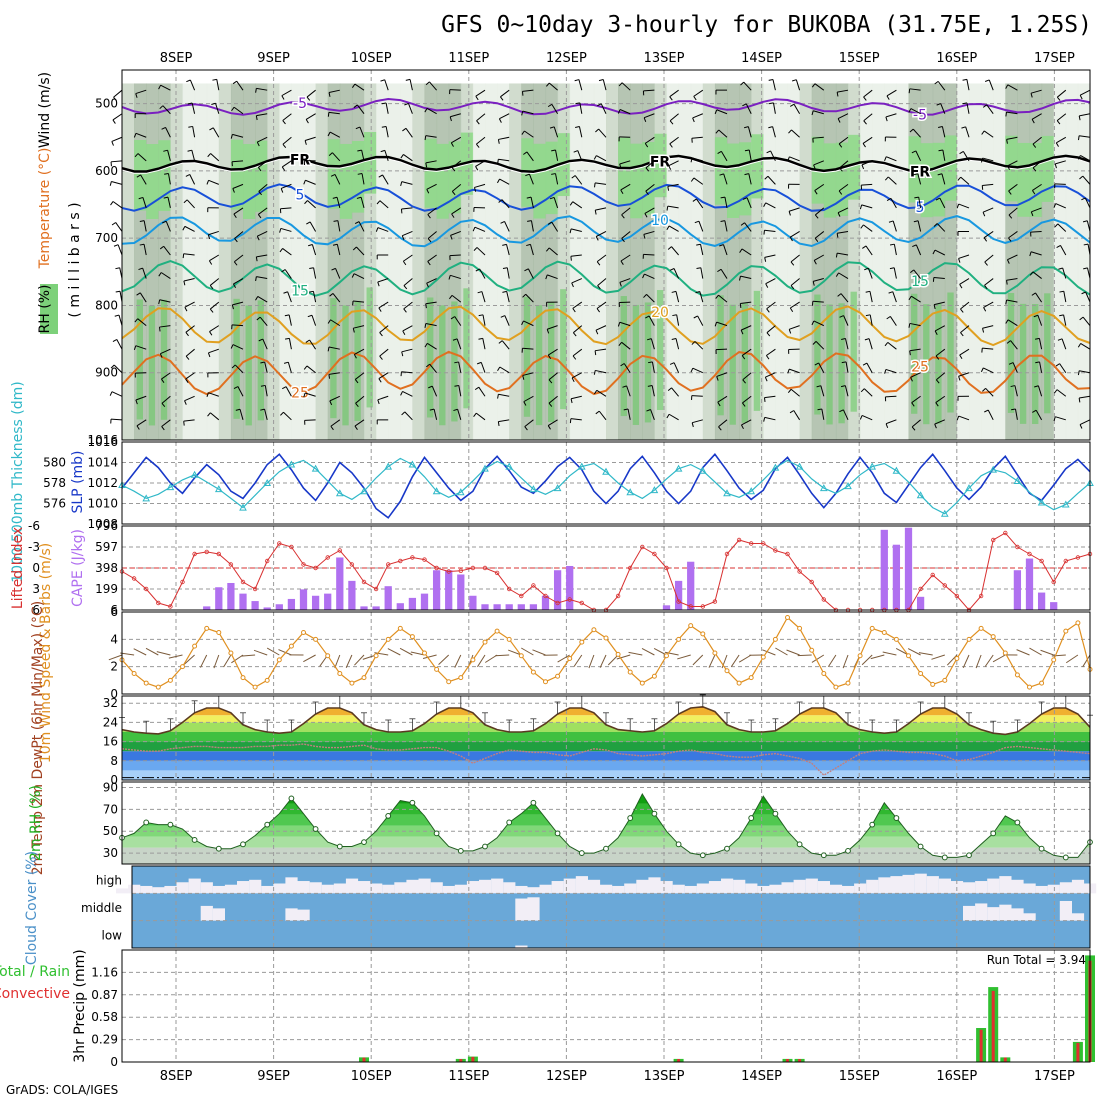  Describe the element at coordinates (606, 775) in the screenshot. I see `temp-band` at that location.